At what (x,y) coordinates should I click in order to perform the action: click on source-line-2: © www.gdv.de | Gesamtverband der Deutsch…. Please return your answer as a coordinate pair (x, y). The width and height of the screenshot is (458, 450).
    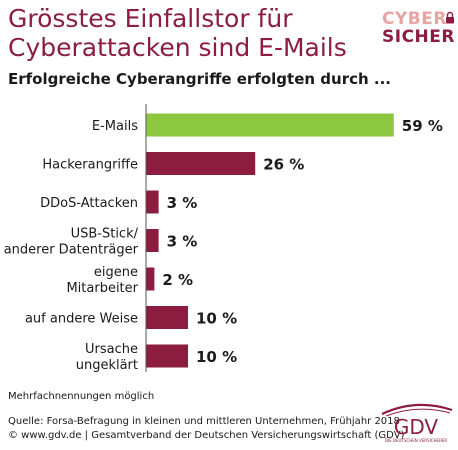
    Looking at the image, I should click on (206, 435).